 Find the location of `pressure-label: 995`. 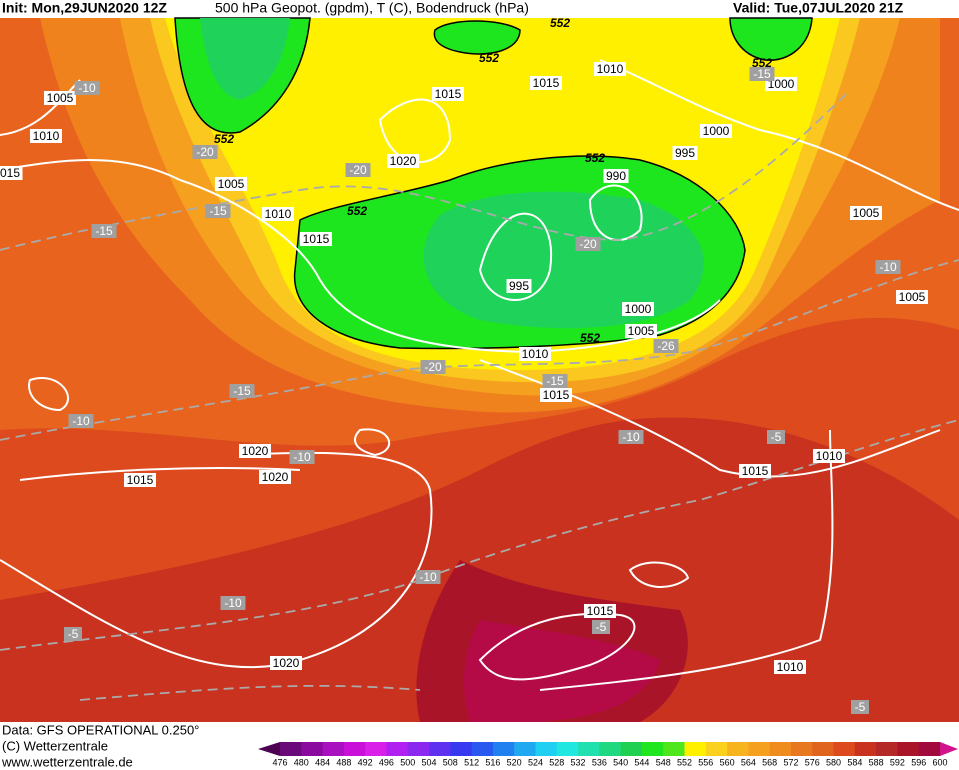

pressure-label: 995 is located at coordinates (685, 153).